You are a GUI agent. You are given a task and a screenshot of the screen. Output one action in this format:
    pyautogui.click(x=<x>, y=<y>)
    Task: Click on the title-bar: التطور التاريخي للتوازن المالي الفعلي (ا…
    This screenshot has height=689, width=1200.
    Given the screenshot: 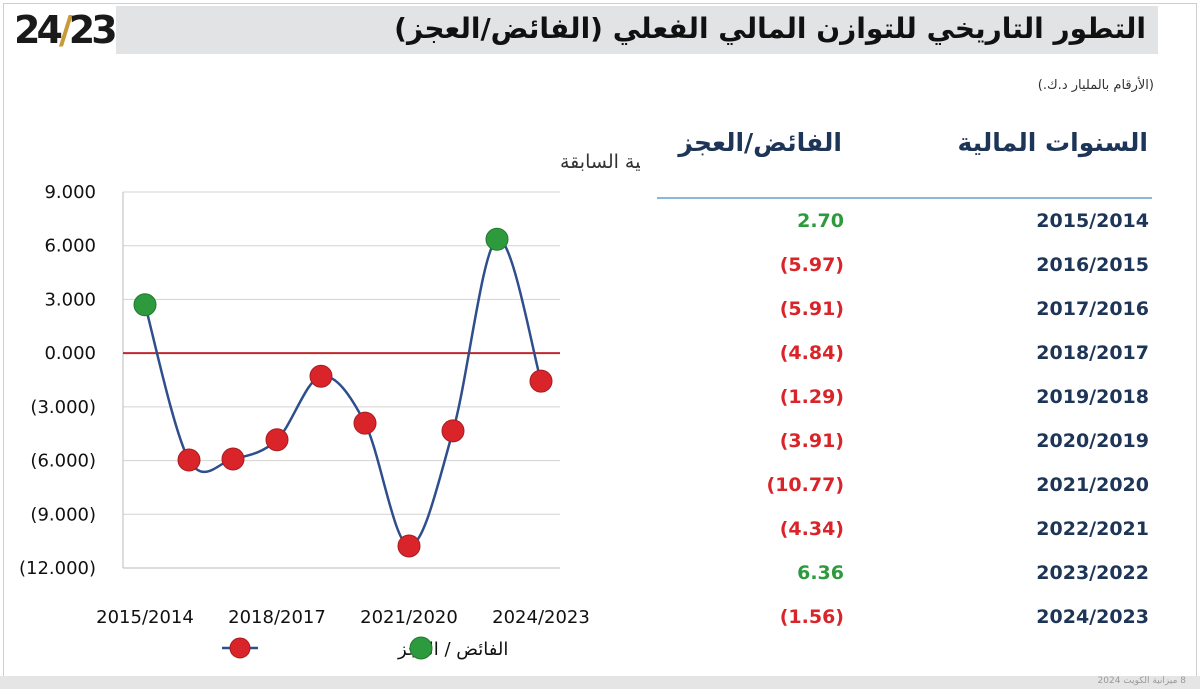 What is the action you would take?
    pyautogui.click(x=637, y=30)
    